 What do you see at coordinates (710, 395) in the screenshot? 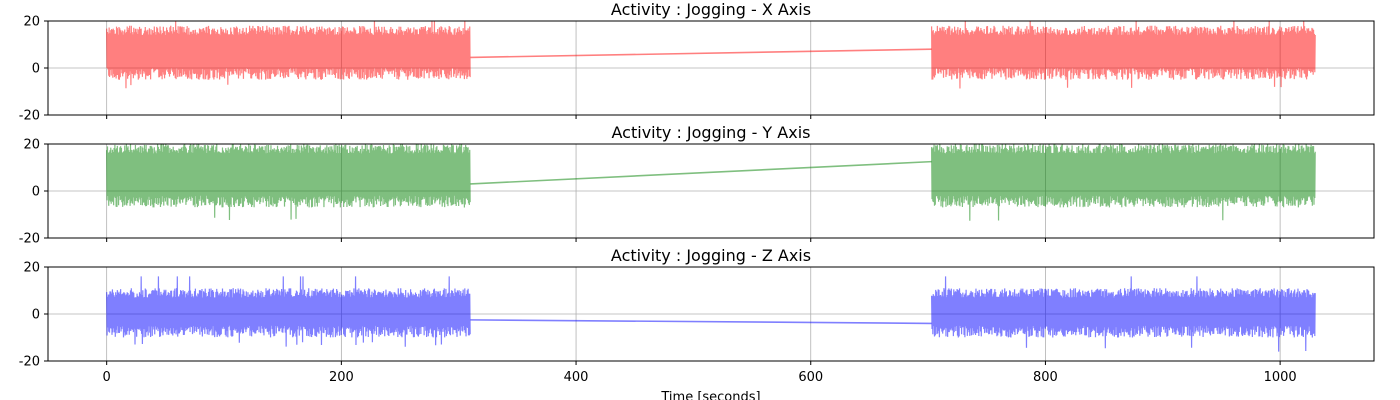
I see `x-axis-label: Time [seconds]` at bounding box center [710, 395].